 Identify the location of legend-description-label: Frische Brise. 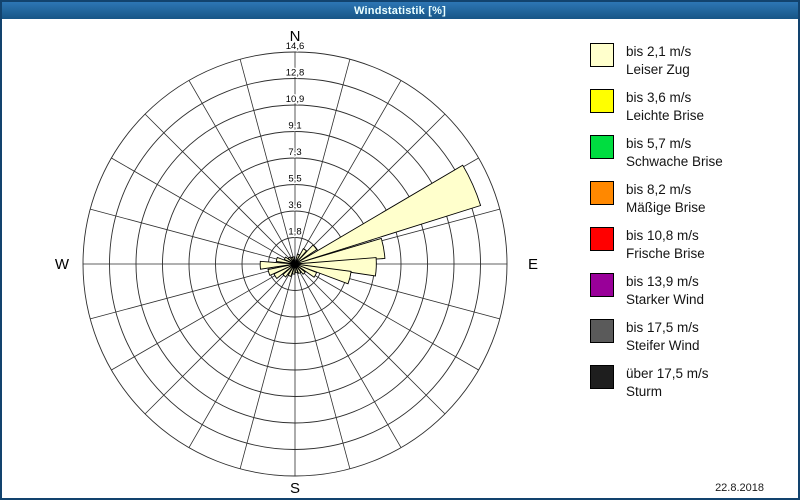
(665, 253).